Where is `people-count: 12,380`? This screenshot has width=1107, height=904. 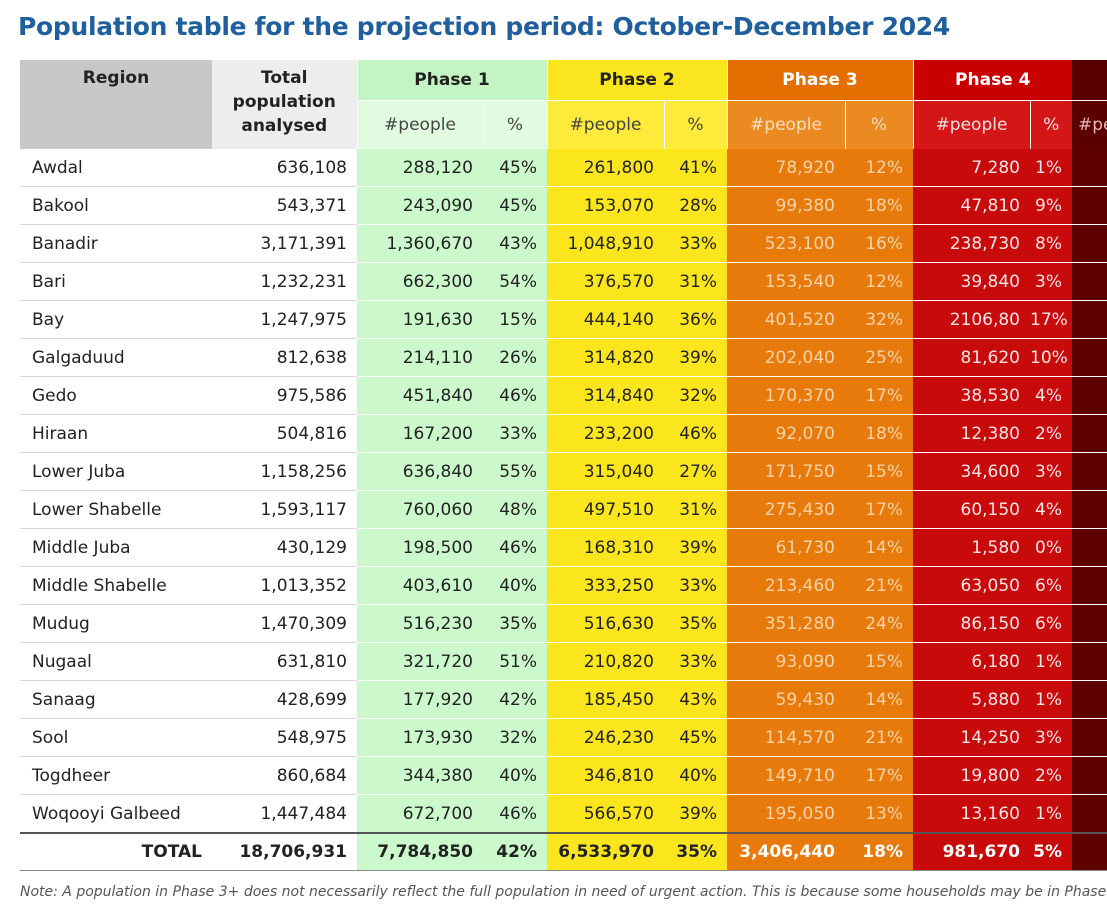 people-count: 12,380 is located at coordinates (971, 433).